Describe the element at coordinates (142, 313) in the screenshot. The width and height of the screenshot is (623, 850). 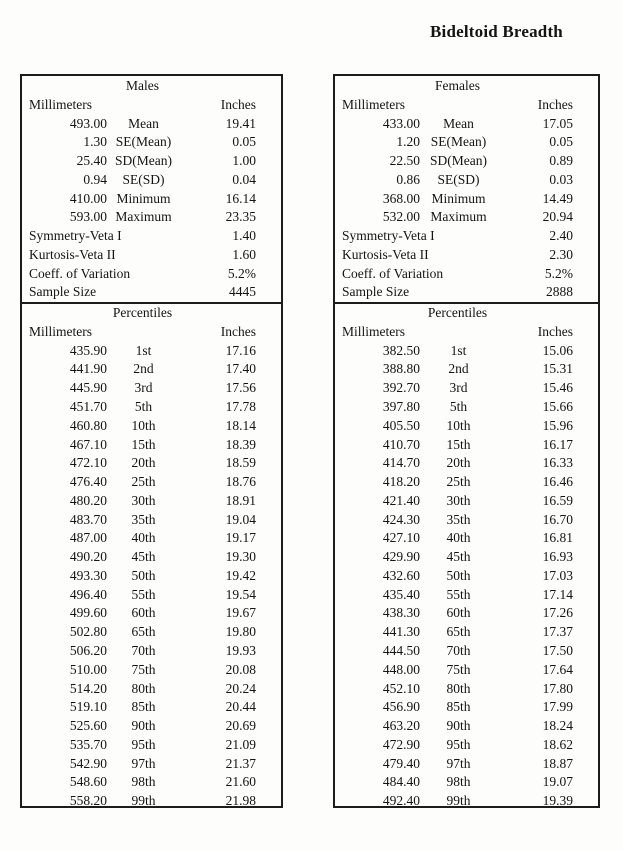
I see `percentiles-header: Percentiles` at that location.